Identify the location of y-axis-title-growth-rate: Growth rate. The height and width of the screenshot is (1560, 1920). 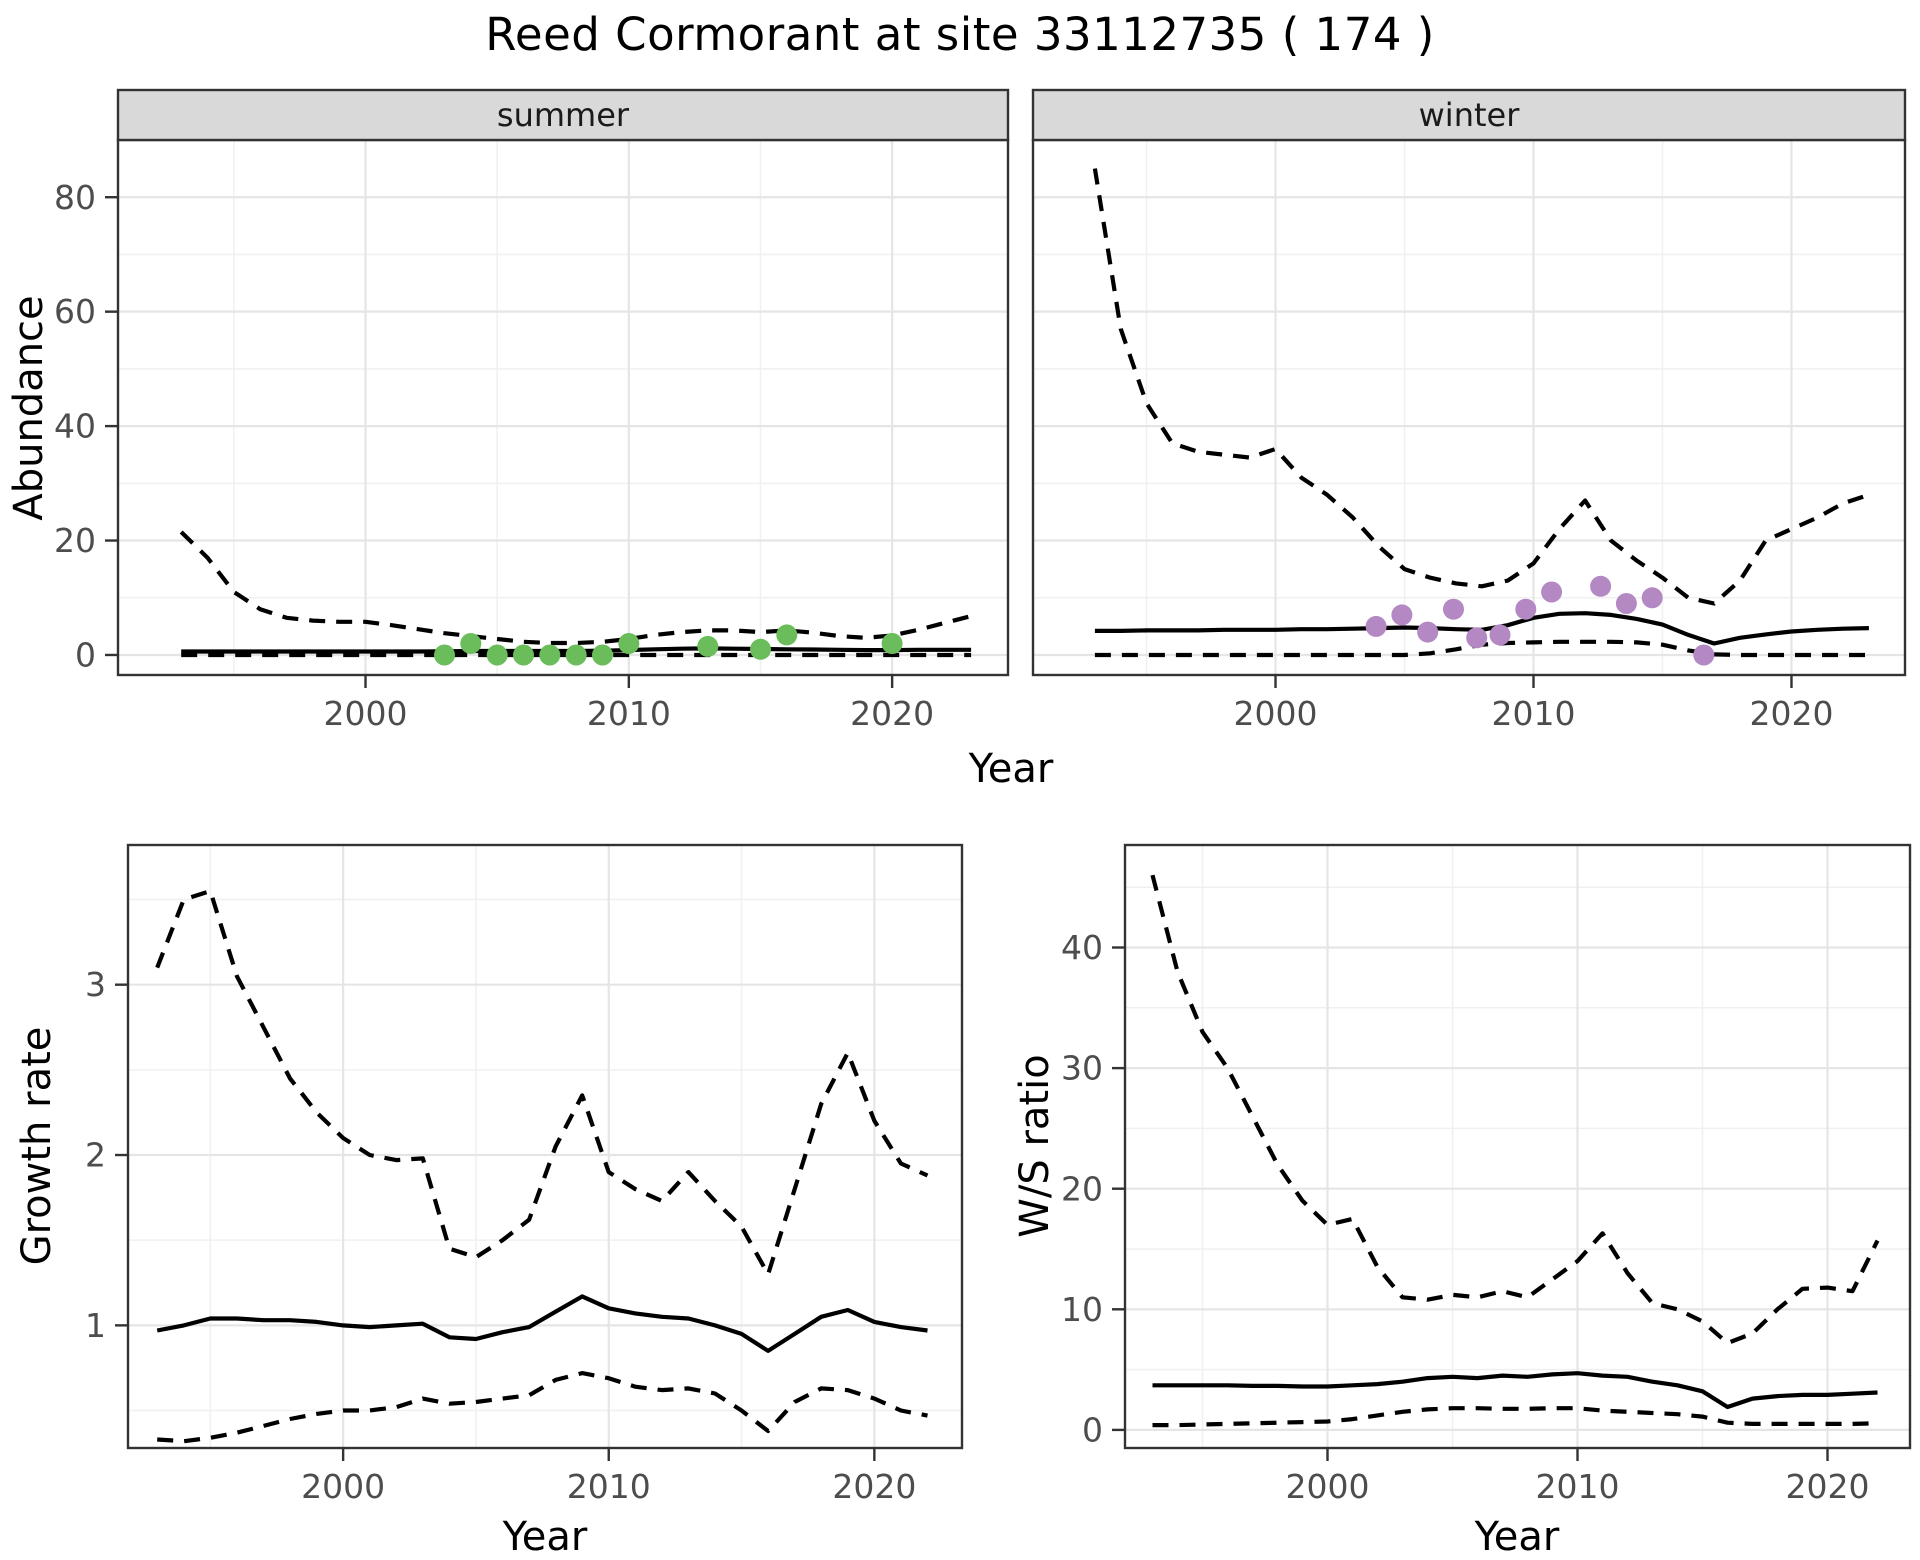
(37, 1146).